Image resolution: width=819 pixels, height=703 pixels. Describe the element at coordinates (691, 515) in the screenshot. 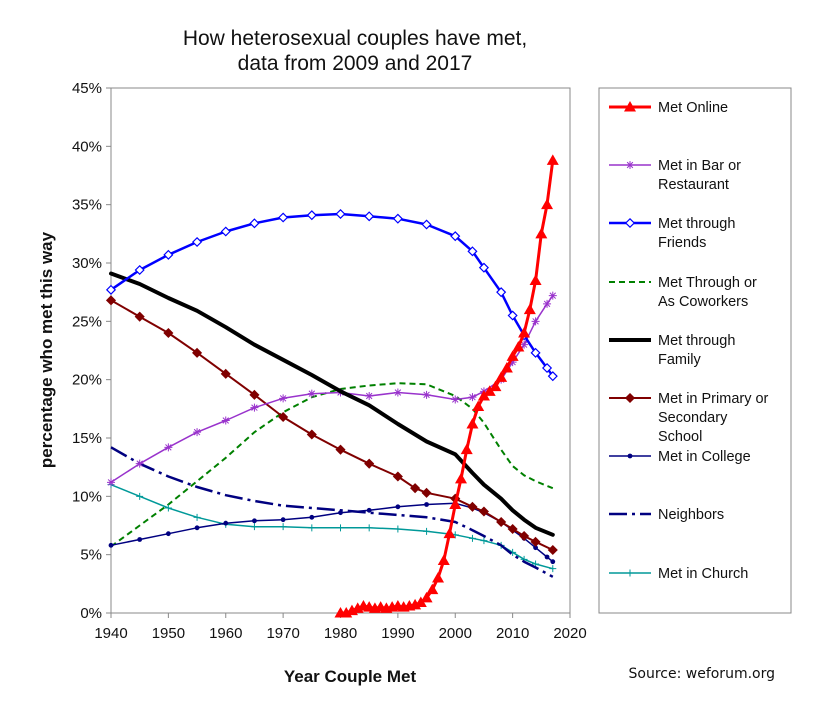

I see `legend-label: Neighbors` at that location.